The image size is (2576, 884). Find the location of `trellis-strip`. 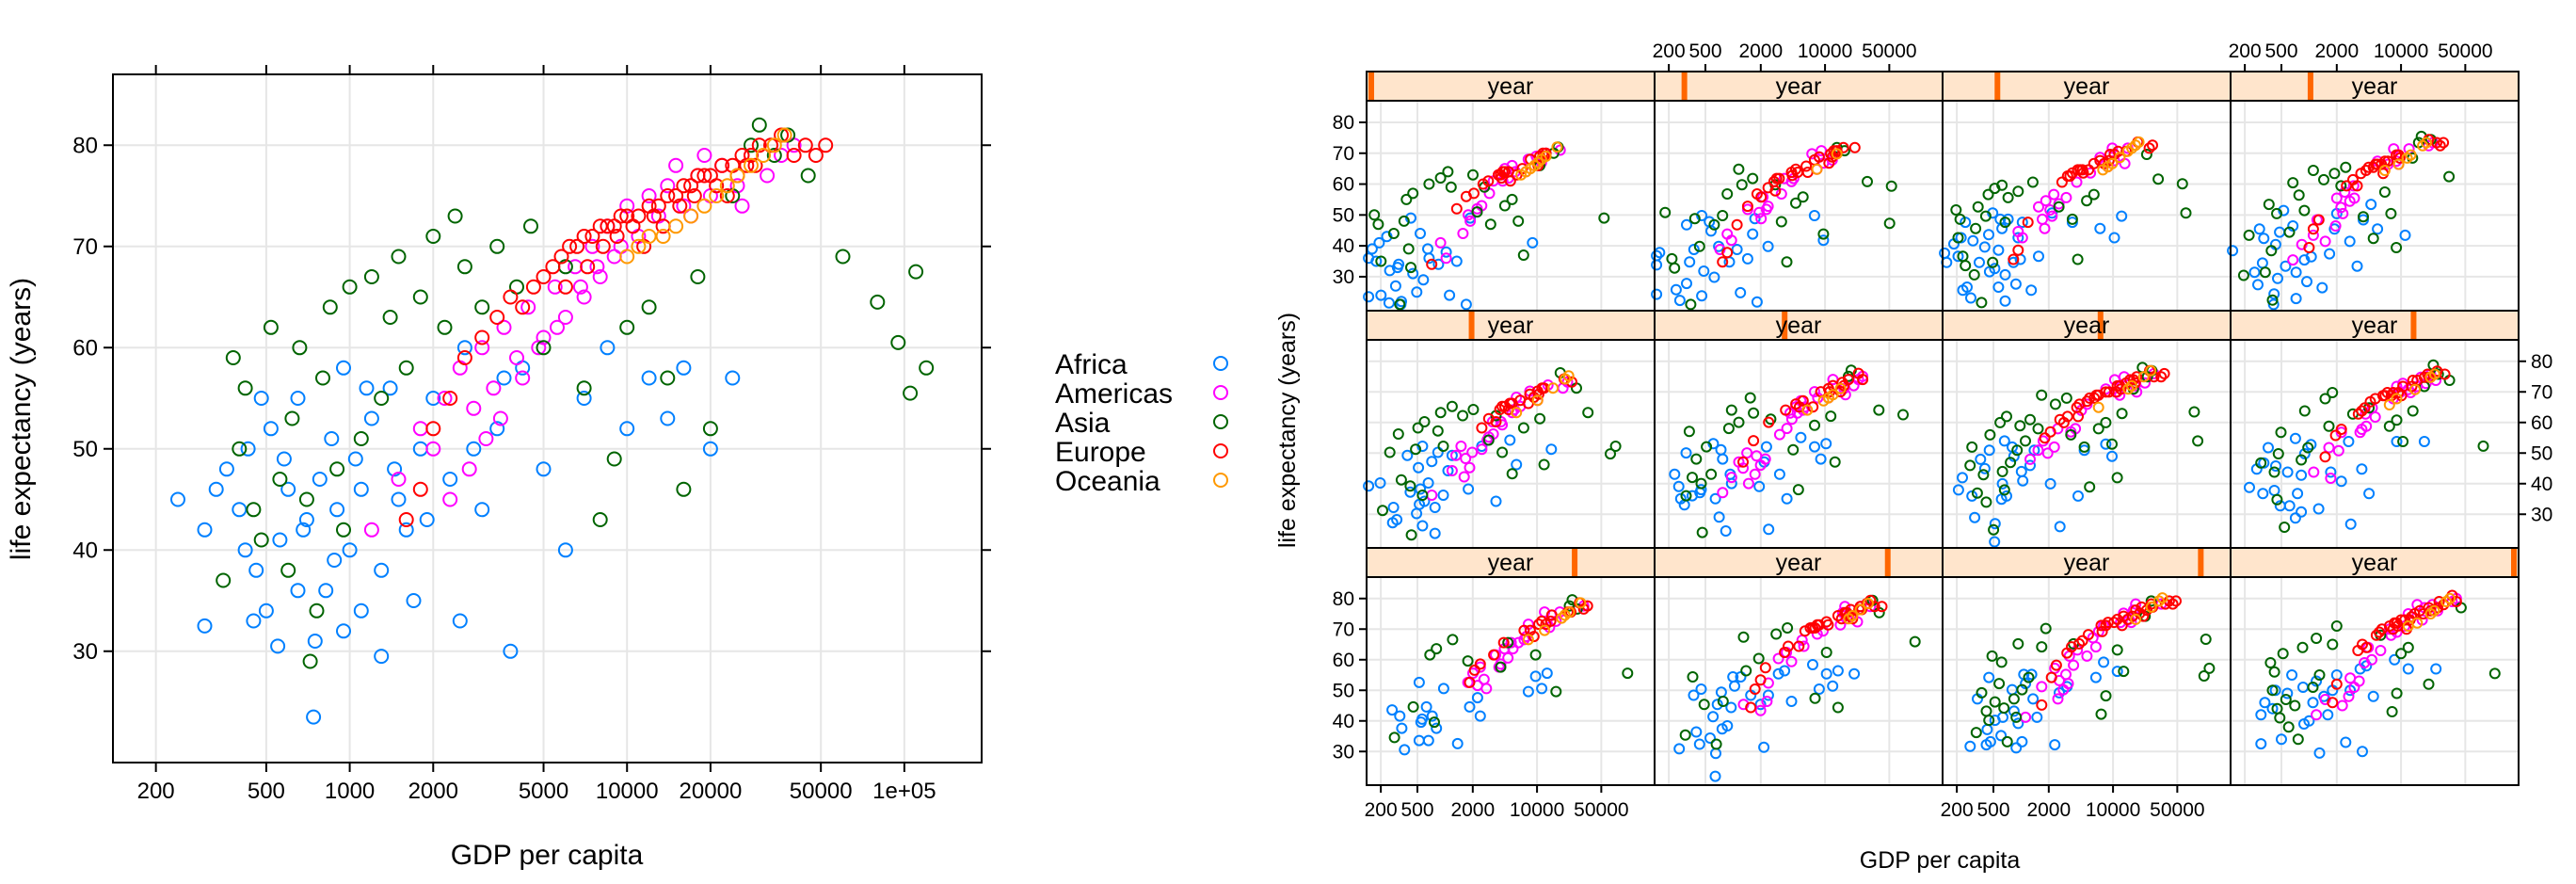

trellis-strip is located at coordinates (1511, 86).